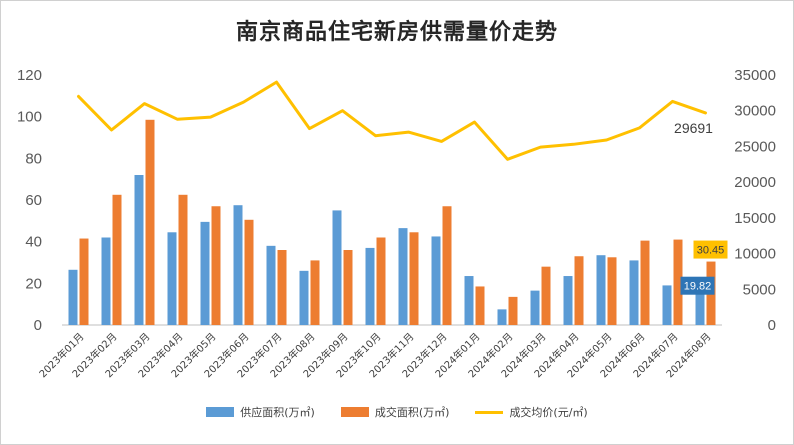 This screenshot has height=445, width=794. I want to click on legend-swatch-deal, so click(354, 412).